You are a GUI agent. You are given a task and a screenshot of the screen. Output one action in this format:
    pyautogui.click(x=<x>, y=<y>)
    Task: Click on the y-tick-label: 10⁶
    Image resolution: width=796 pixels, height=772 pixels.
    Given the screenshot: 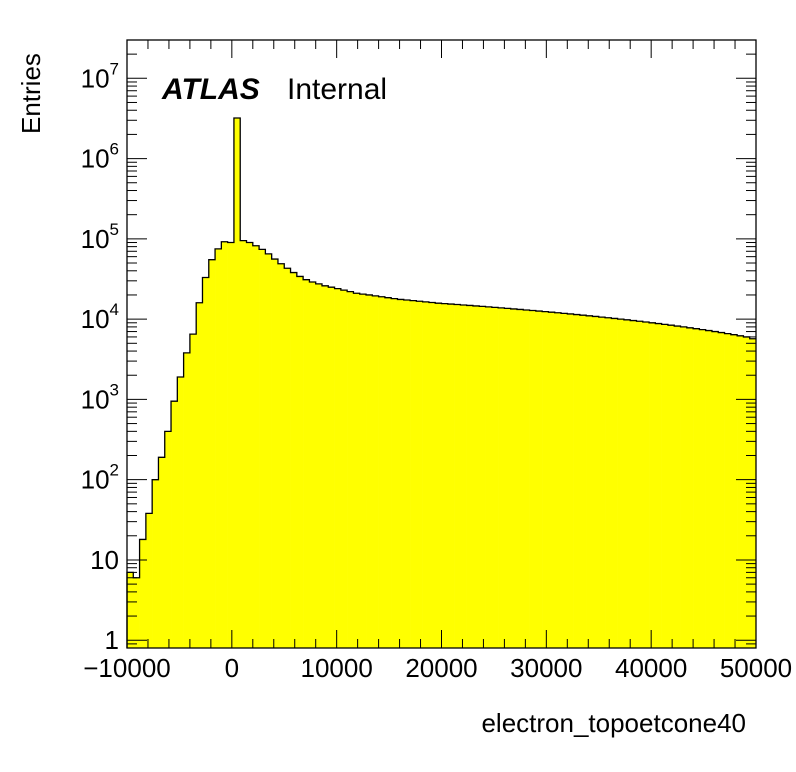 What is the action you would take?
    pyautogui.click(x=100, y=157)
    